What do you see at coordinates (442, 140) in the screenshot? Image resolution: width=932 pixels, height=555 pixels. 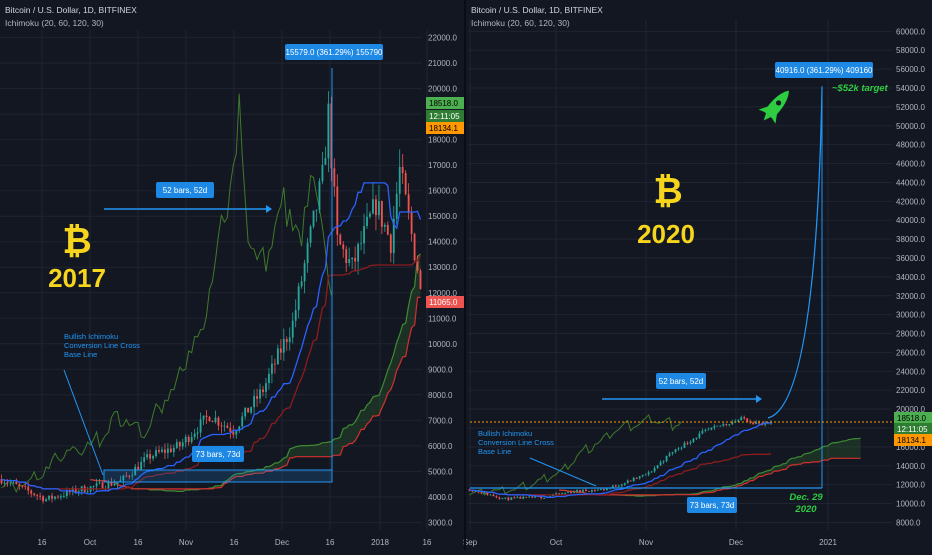 I see `y-tick-label: 18000.0` at bounding box center [442, 140].